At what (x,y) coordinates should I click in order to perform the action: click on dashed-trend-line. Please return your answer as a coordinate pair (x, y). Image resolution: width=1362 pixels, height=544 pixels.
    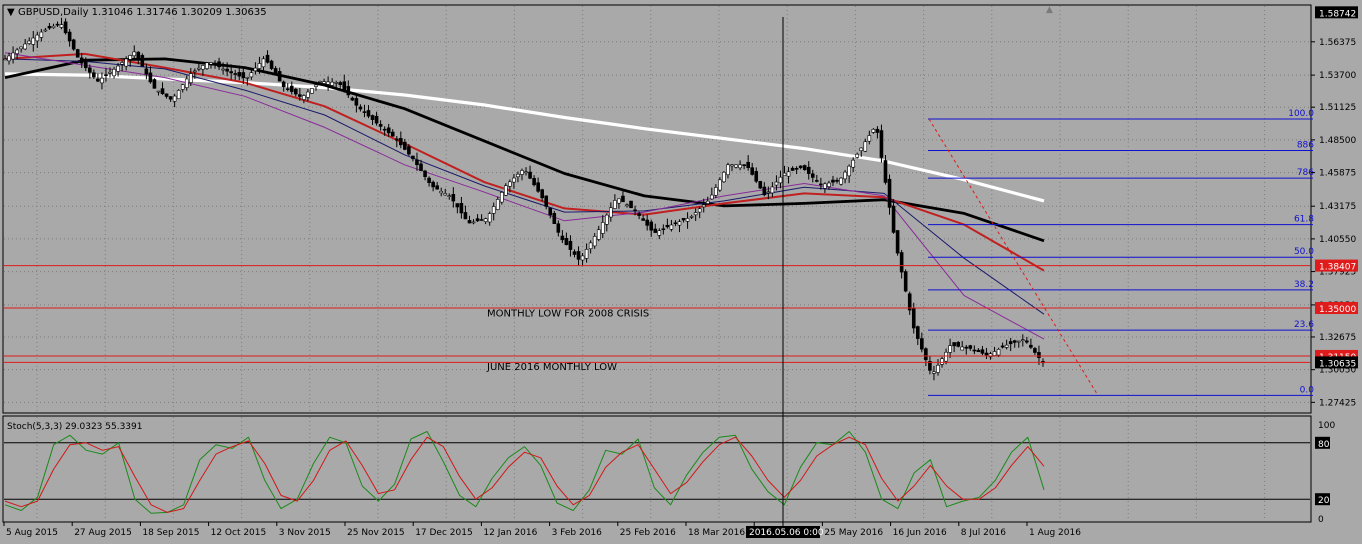
    Looking at the image, I should click on (1013, 257).